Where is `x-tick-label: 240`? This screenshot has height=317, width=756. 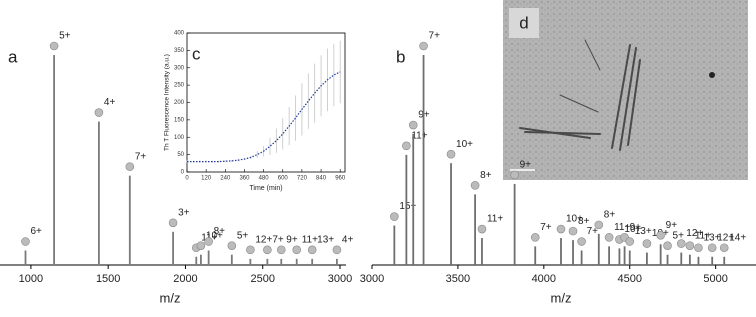 x-tick-label: 240 is located at coordinates (225, 179).